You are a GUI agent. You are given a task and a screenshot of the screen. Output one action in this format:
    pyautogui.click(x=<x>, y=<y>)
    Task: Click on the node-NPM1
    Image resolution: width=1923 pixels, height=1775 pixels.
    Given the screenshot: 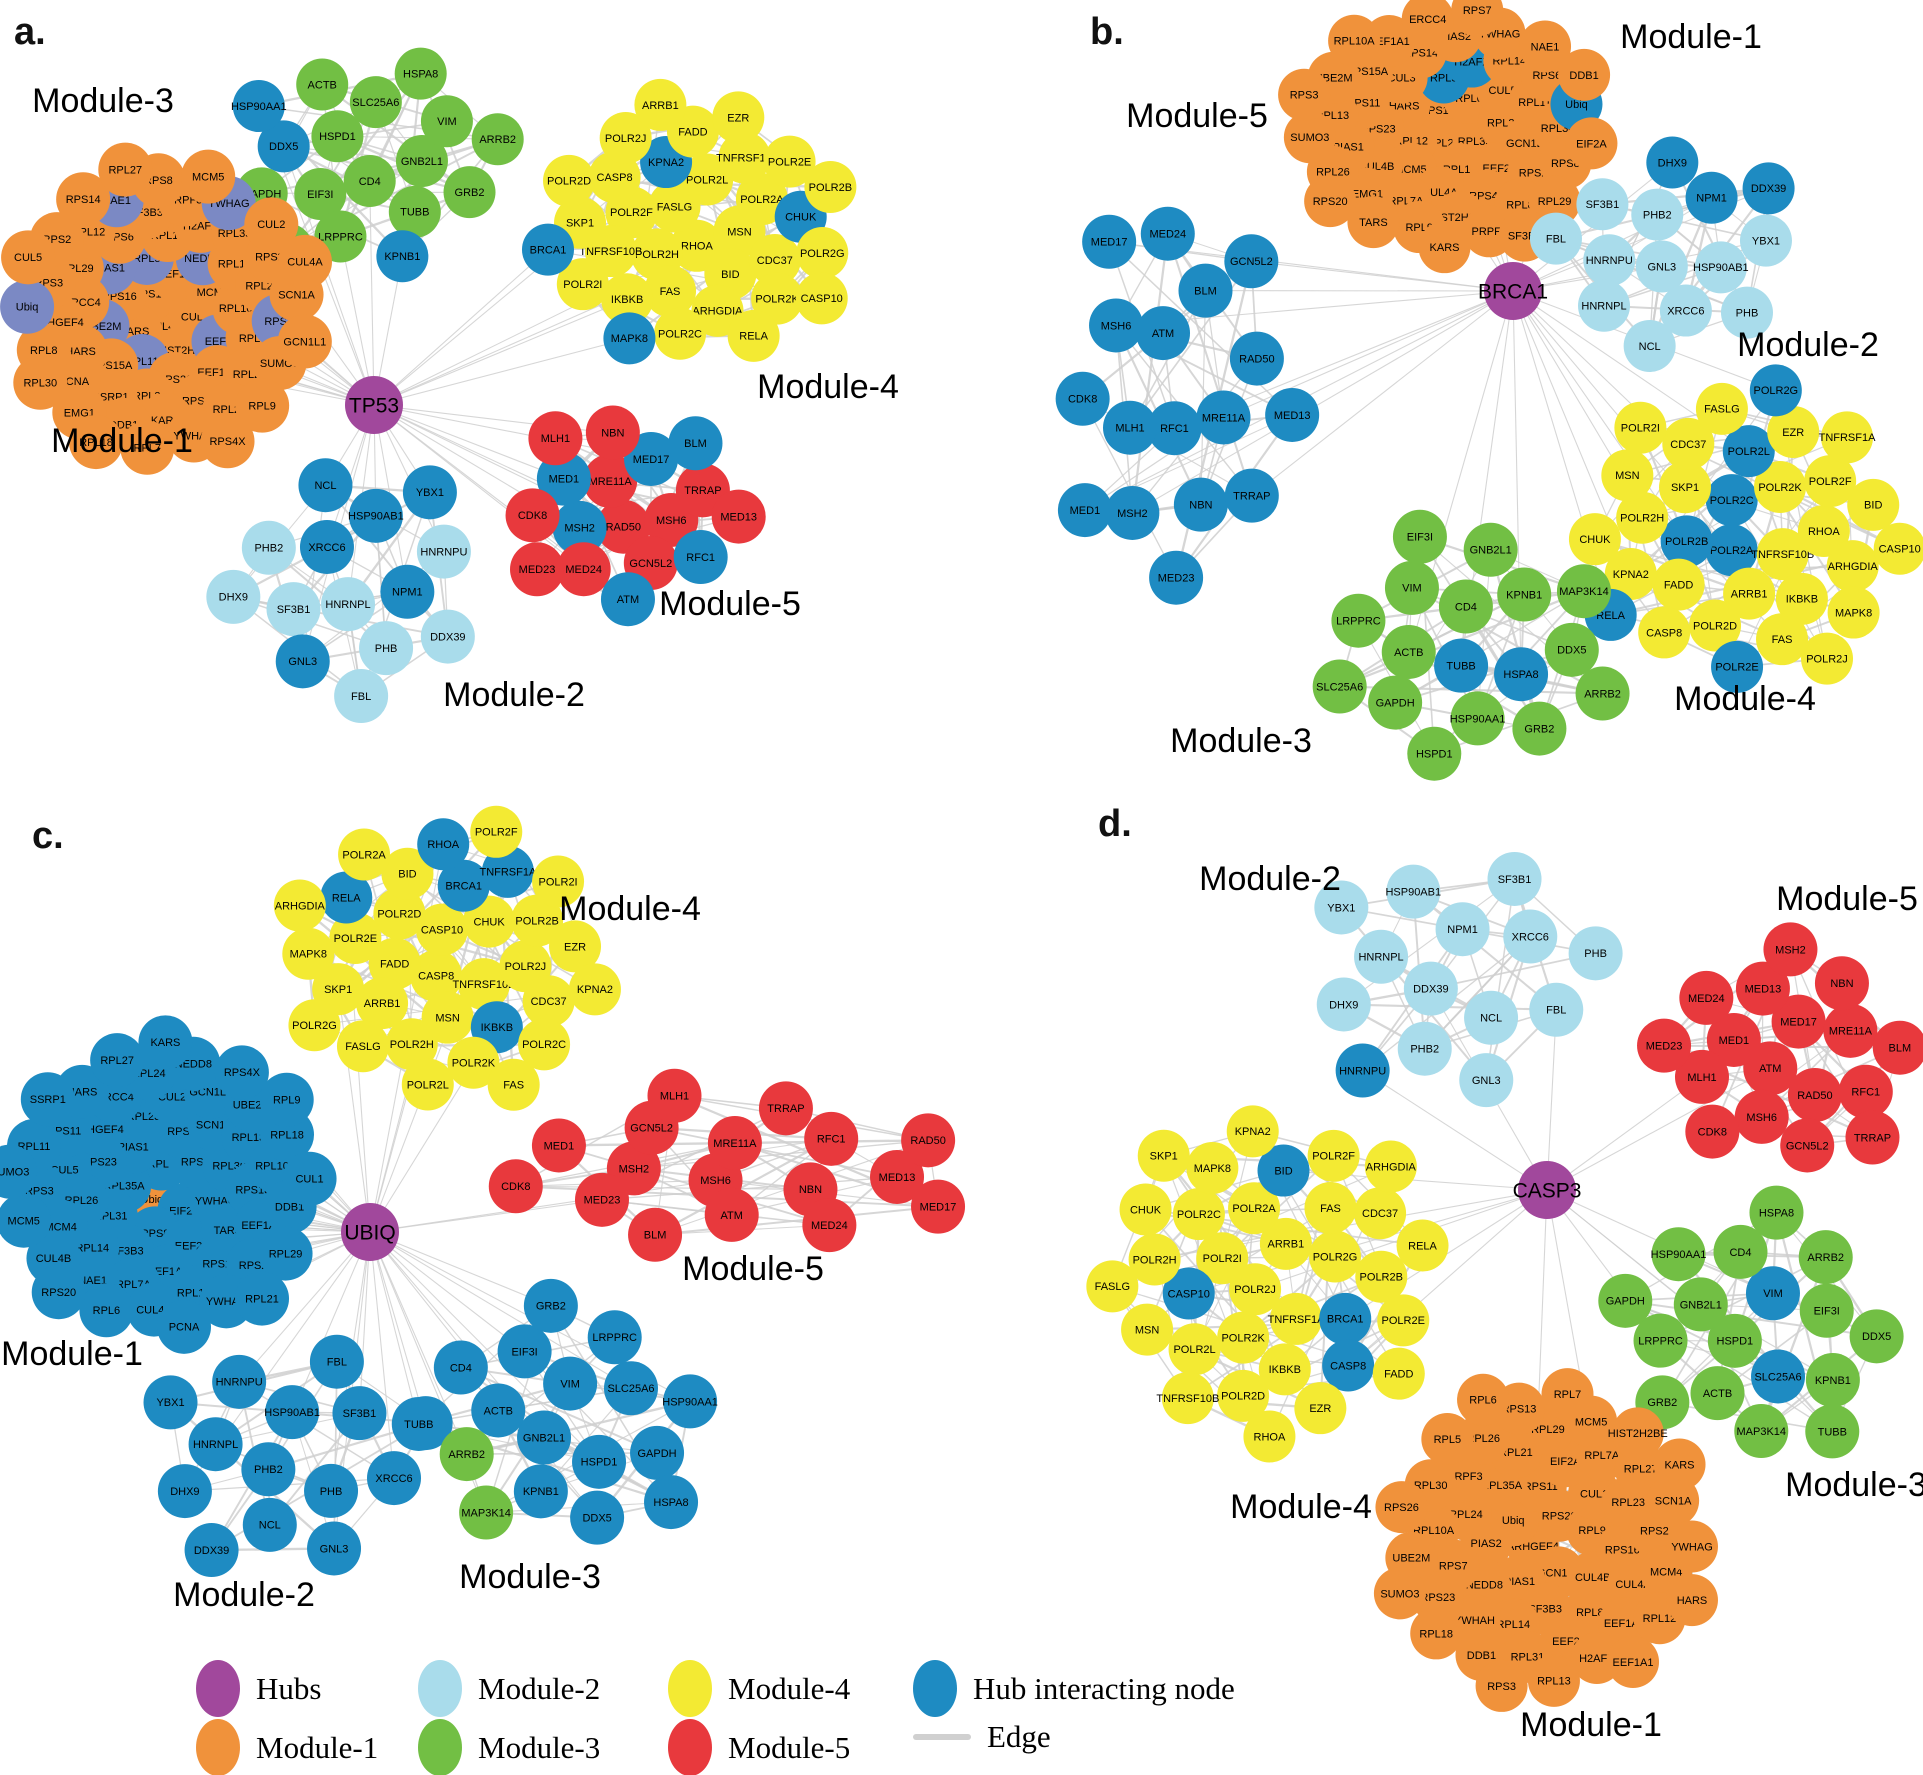 What is the action you would take?
    pyautogui.click(x=407, y=591)
    